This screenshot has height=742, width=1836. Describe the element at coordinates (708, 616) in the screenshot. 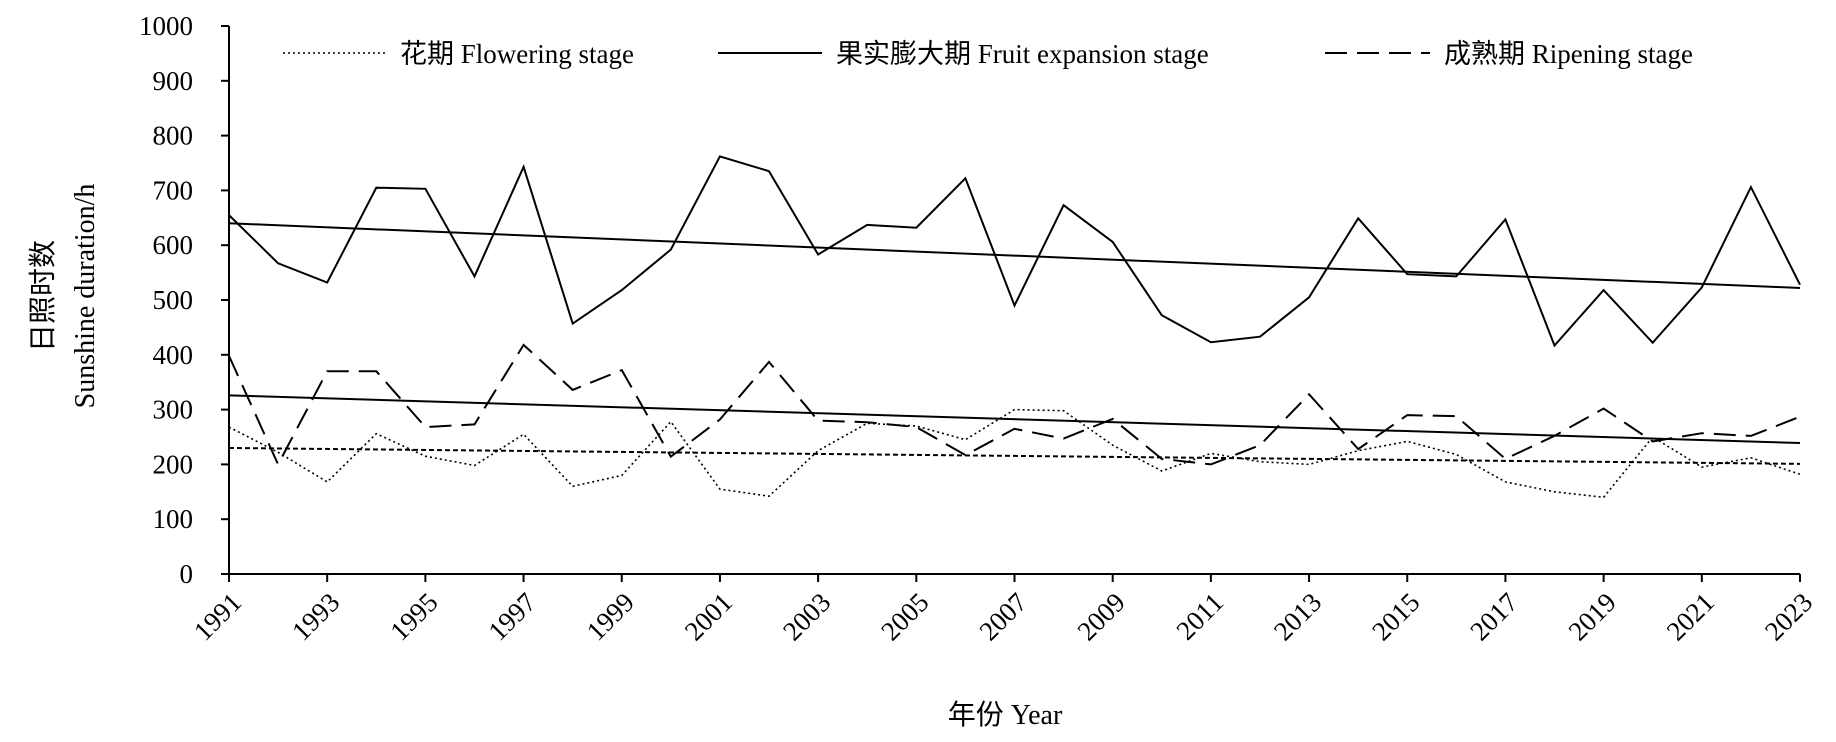

I see `x-tick-label: 2001` at that location.